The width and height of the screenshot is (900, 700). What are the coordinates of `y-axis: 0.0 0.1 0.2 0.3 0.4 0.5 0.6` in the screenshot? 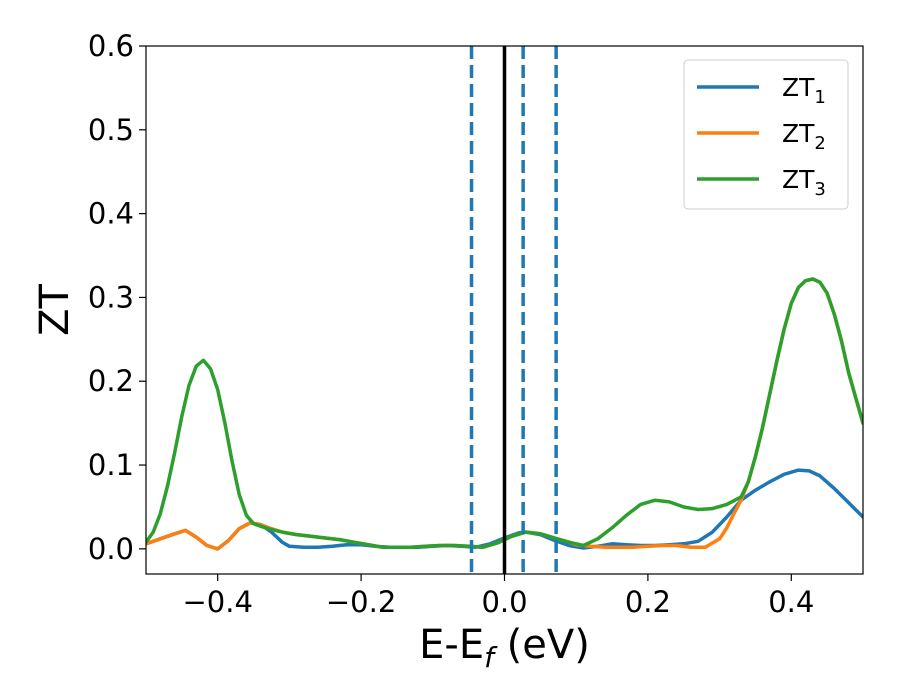 It's located at (117, 297).